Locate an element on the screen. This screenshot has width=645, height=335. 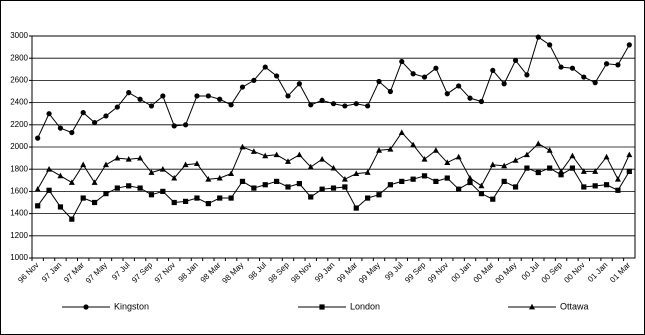
legend-label: Kingston is located at coordinates (131, 306).